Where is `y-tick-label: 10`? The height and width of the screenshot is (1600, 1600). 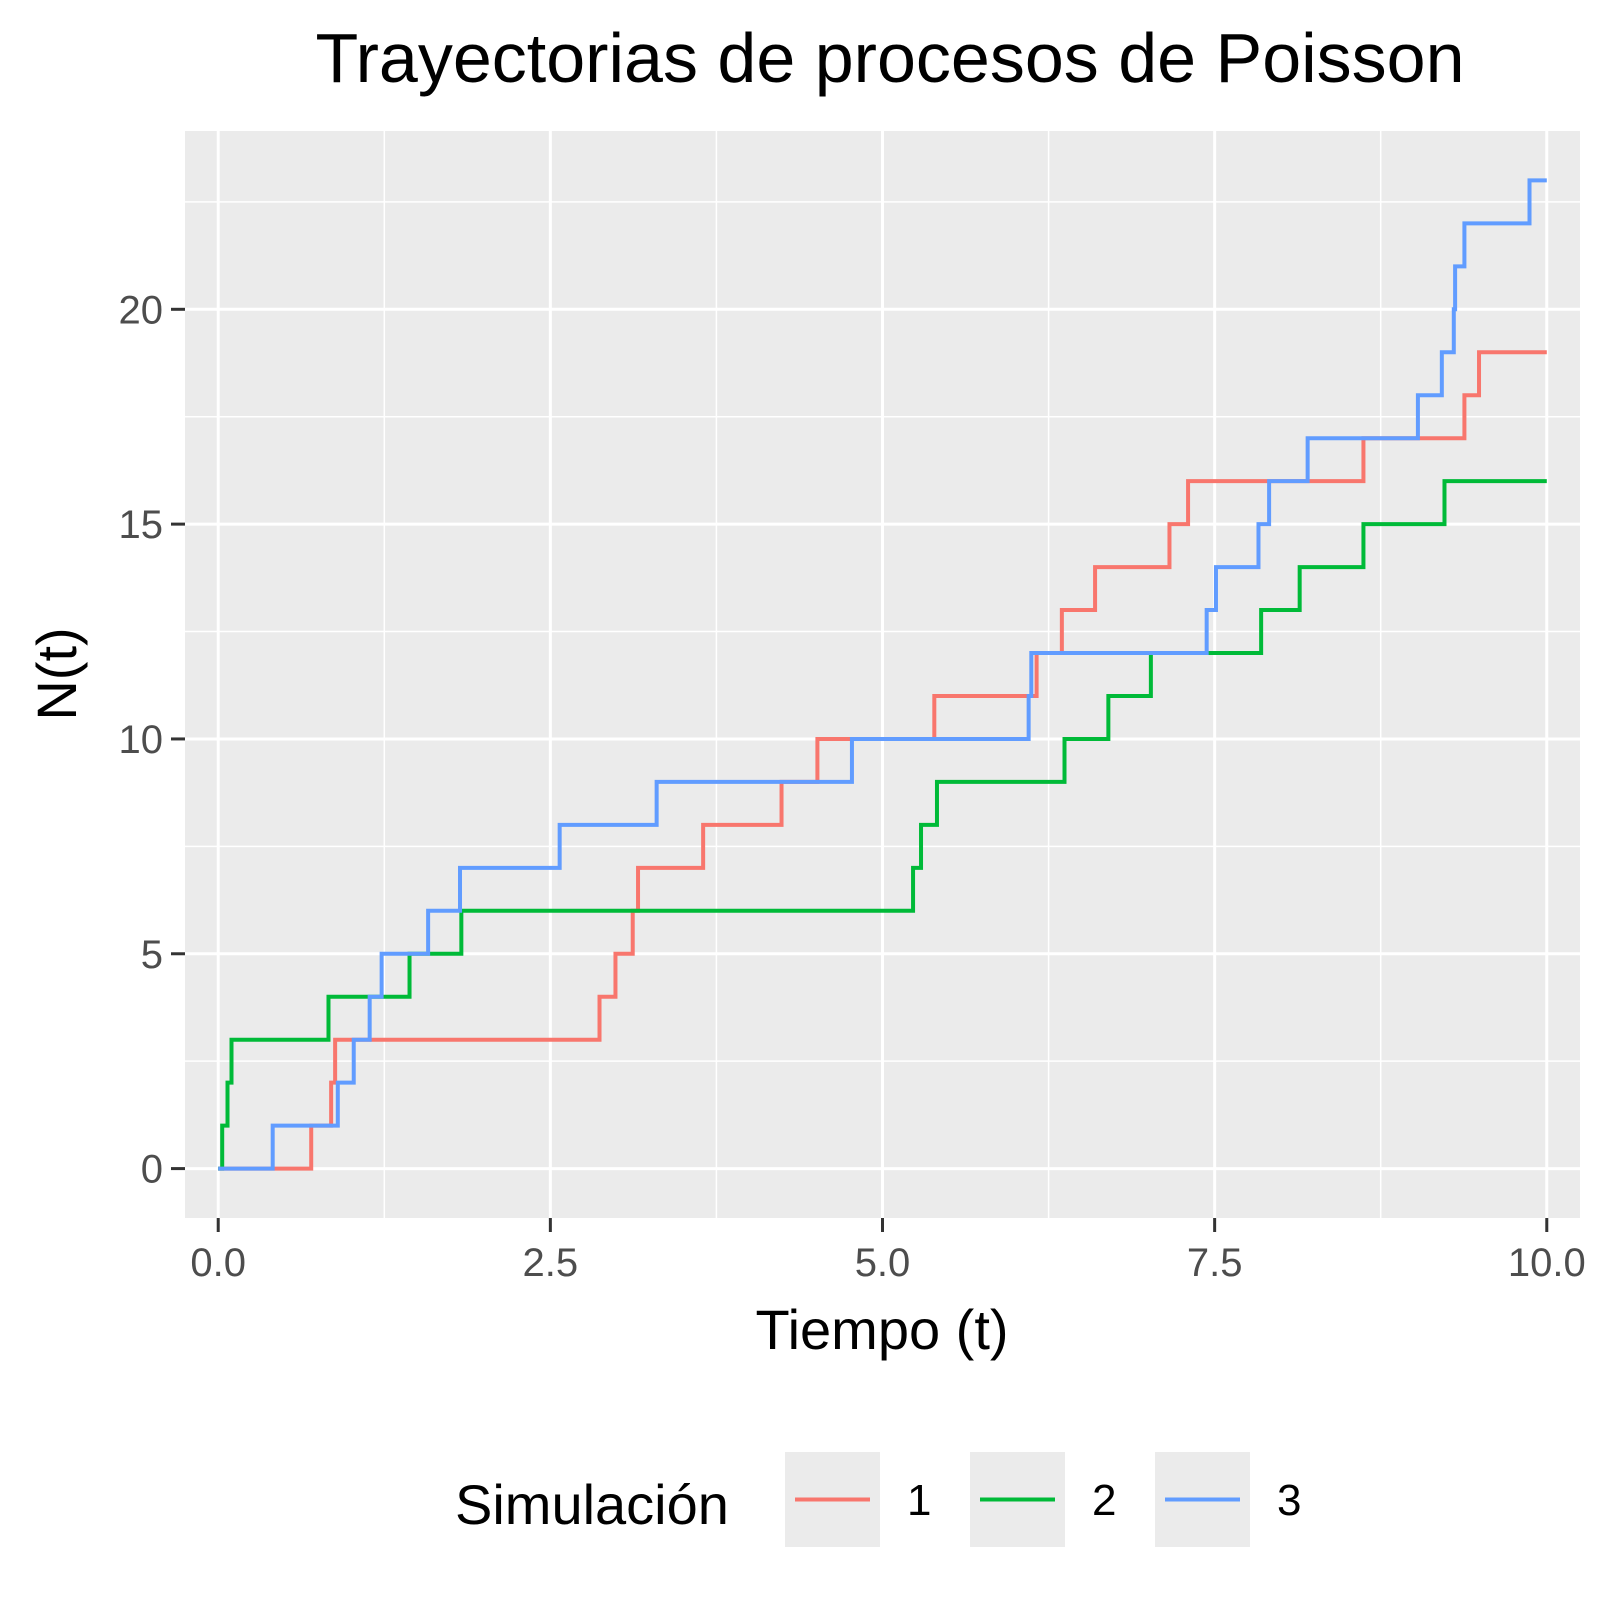 y-tick-label: 10 is located at coordinates (141, 740).